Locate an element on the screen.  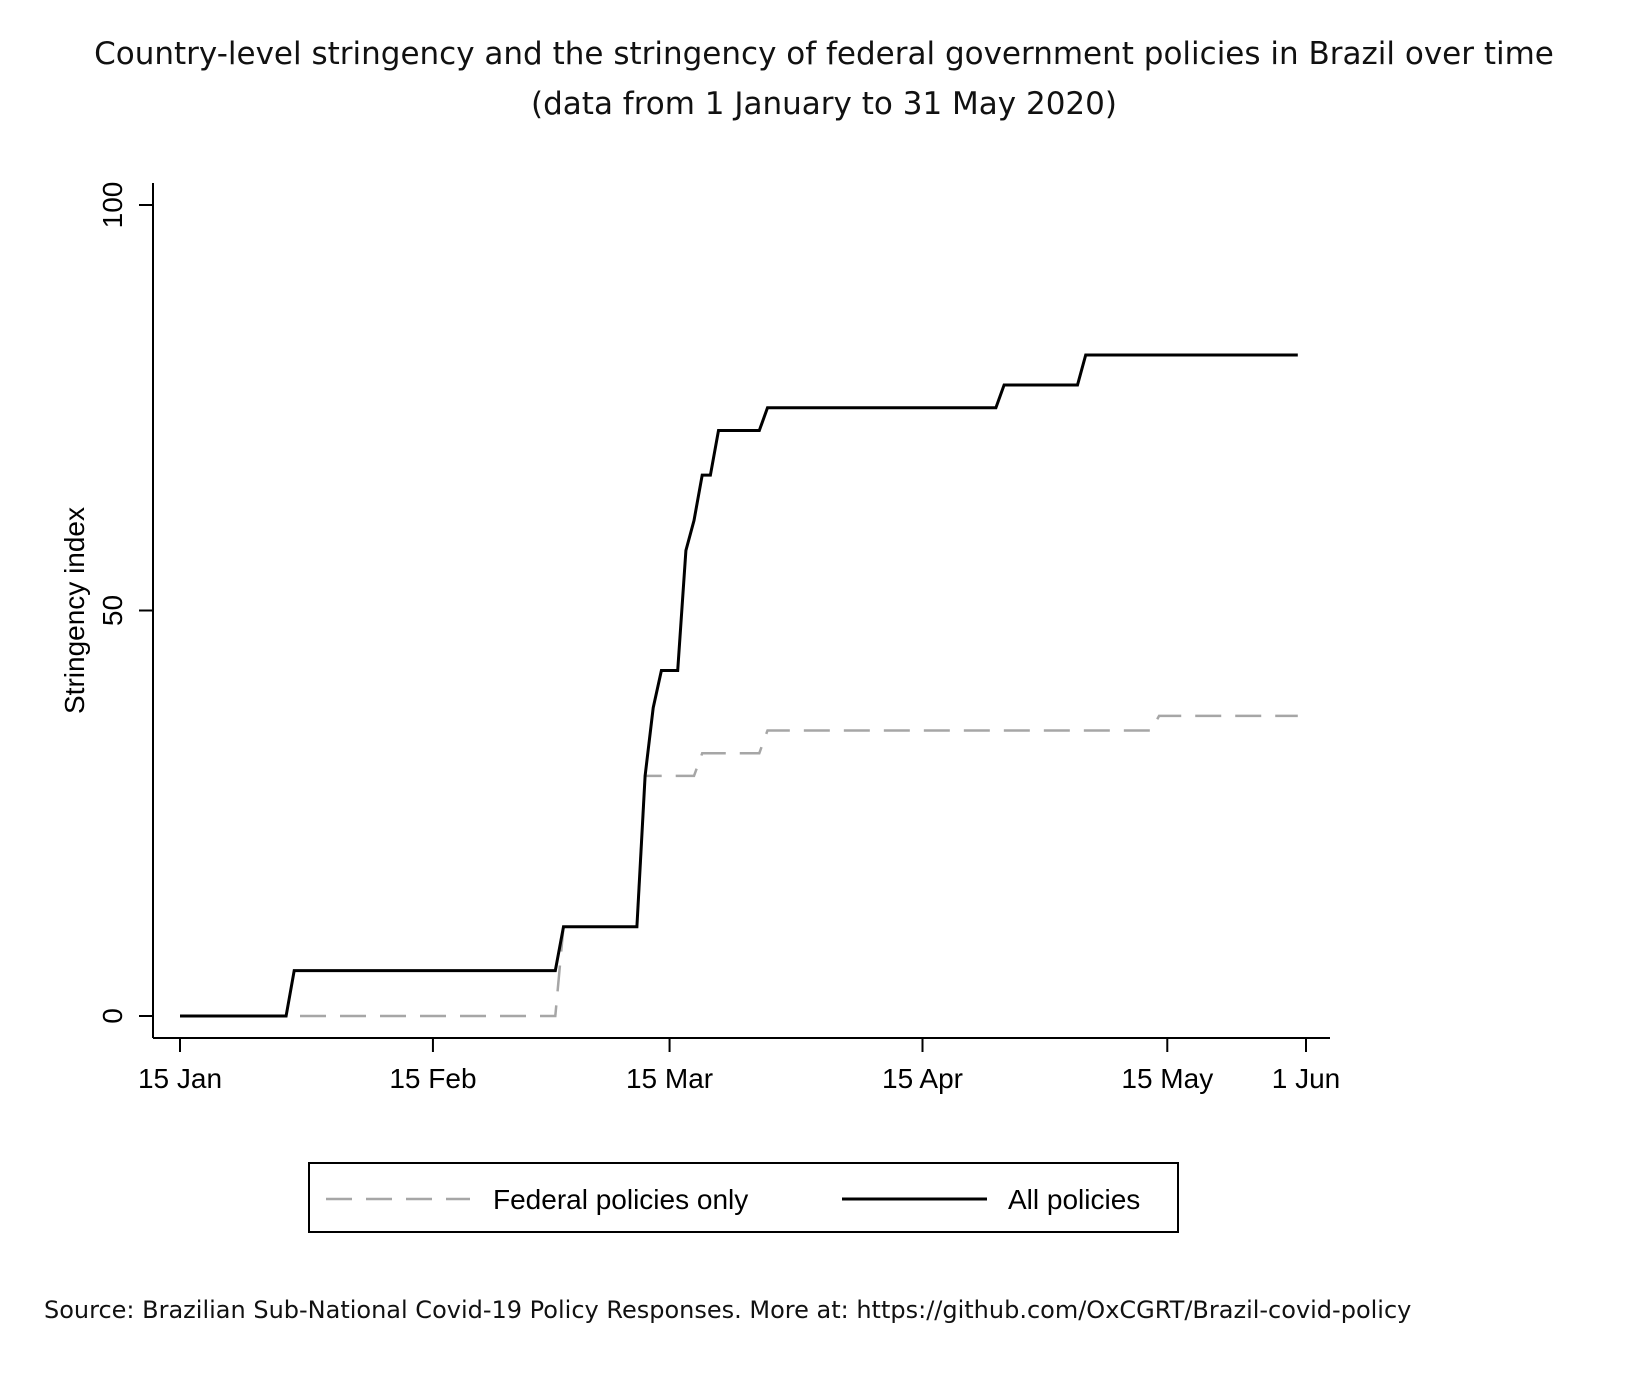
y-tick-label: 50 is located at coordinates (112, 610).